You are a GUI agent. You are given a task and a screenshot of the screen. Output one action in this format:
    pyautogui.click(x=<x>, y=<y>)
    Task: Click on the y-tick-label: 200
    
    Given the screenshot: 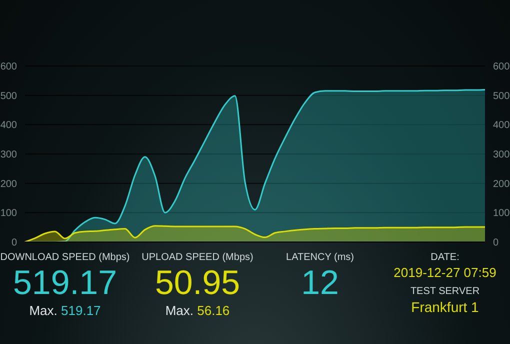 What is the action you would take?
    pyautogui.click(x=9, y=184)
    